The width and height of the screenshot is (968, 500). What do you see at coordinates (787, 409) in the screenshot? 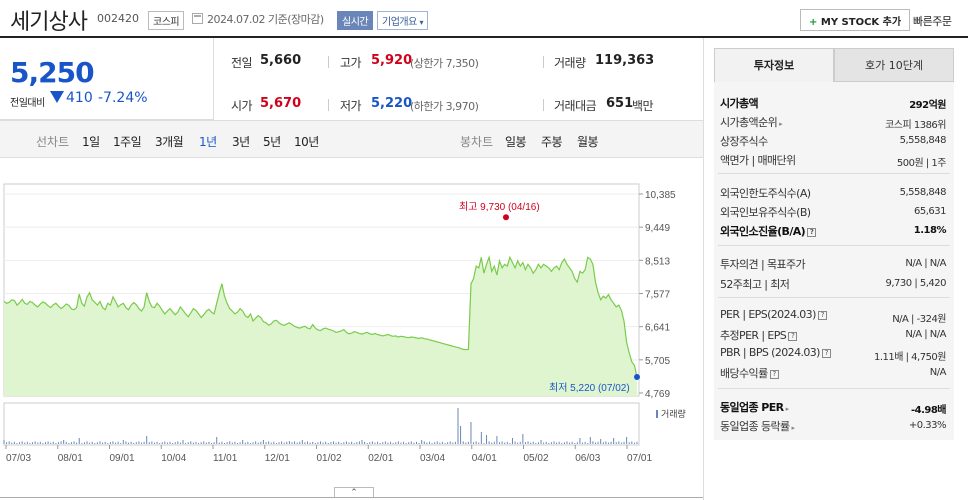
I see `caret-right-icon: ▸` at bounding box center [787, 409].